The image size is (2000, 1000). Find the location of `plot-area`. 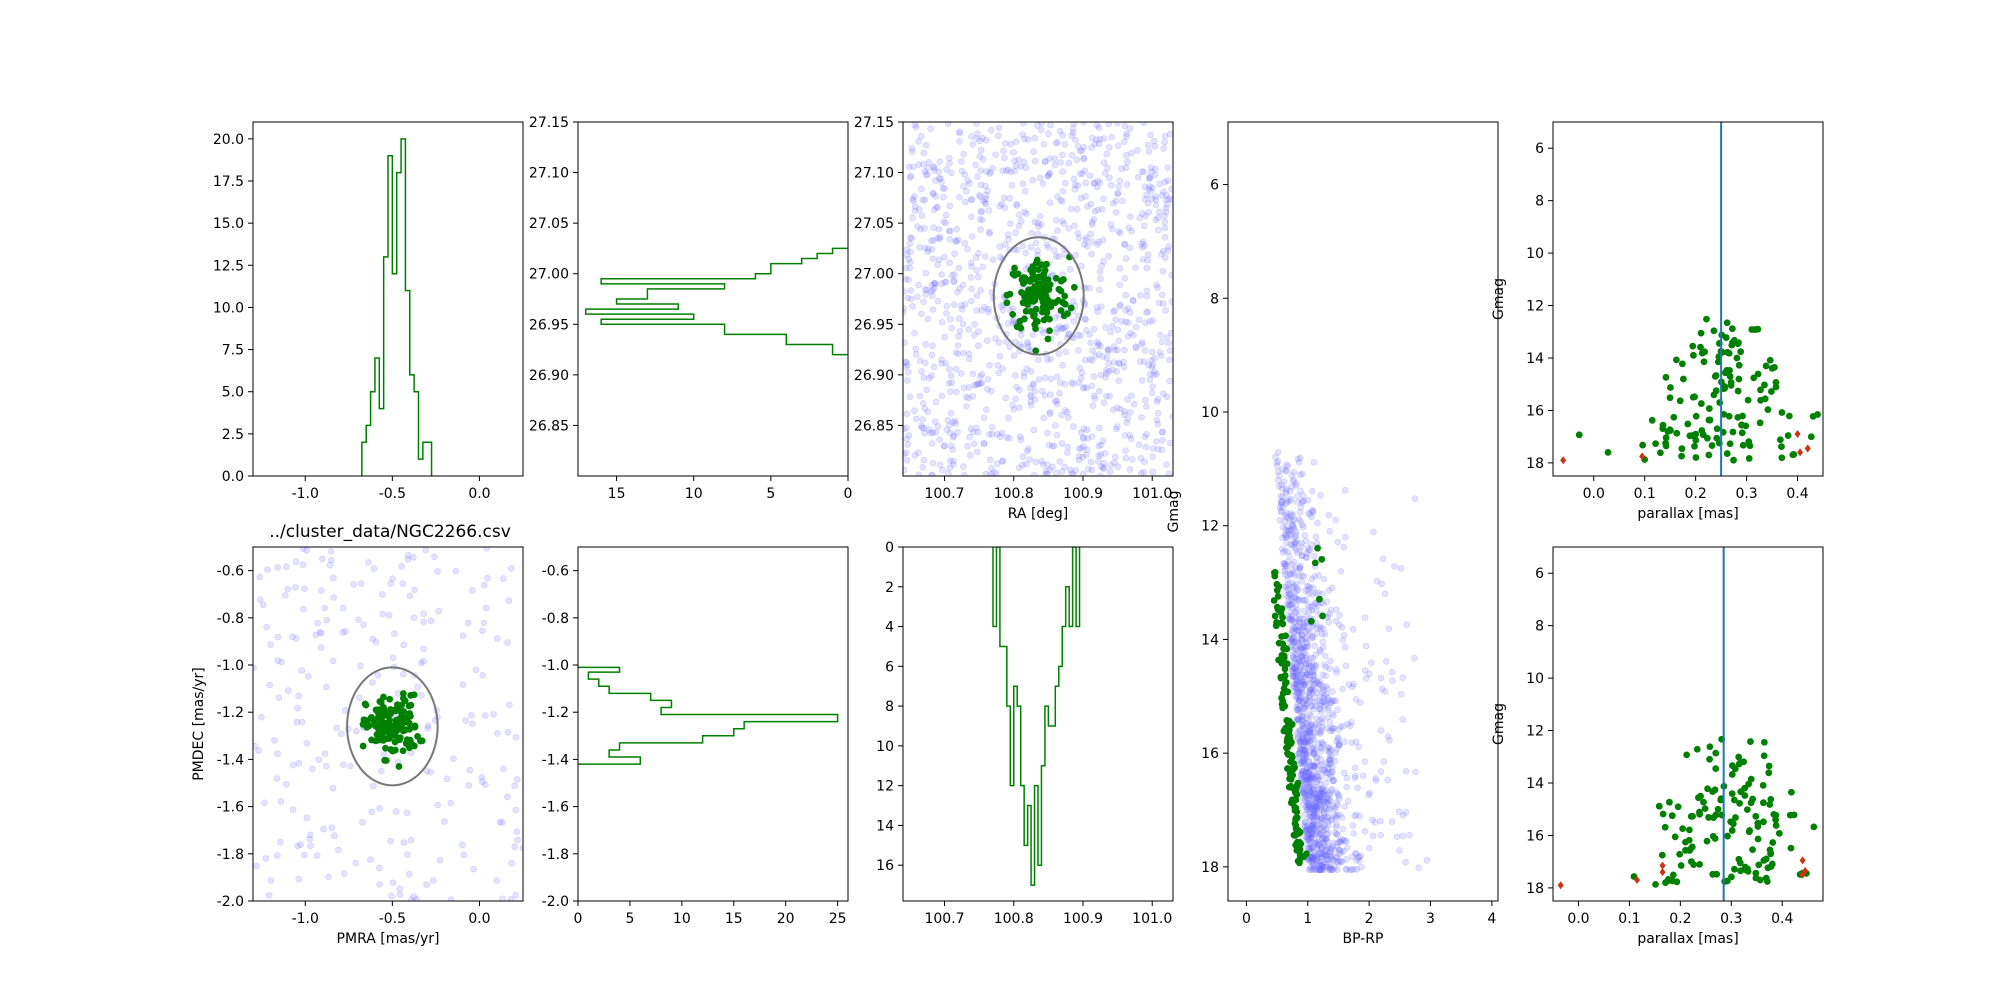

plot-area is located at coordinates (1690, 299).